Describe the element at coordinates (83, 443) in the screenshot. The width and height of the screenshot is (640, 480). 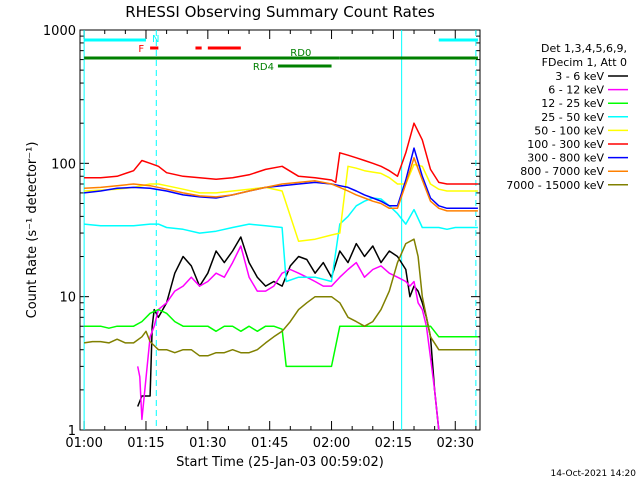
I see `x-tick-label: 01:00` at that location.